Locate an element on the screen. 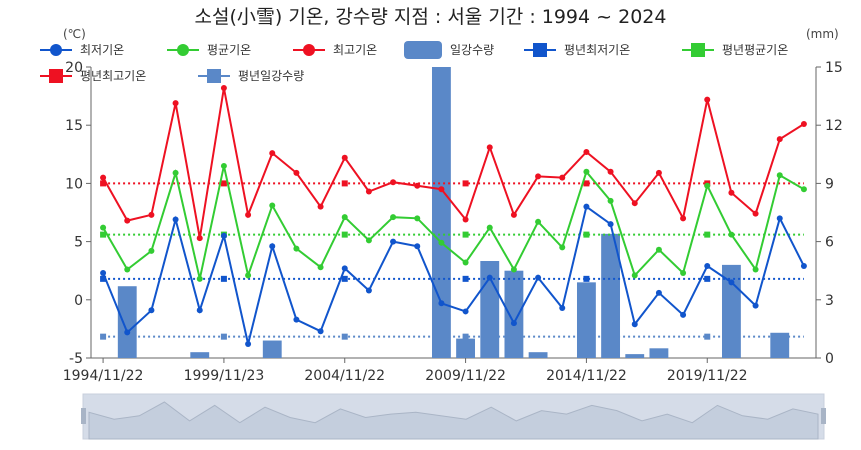  left-tick-label: -5 is located at coordinates (76, 359).